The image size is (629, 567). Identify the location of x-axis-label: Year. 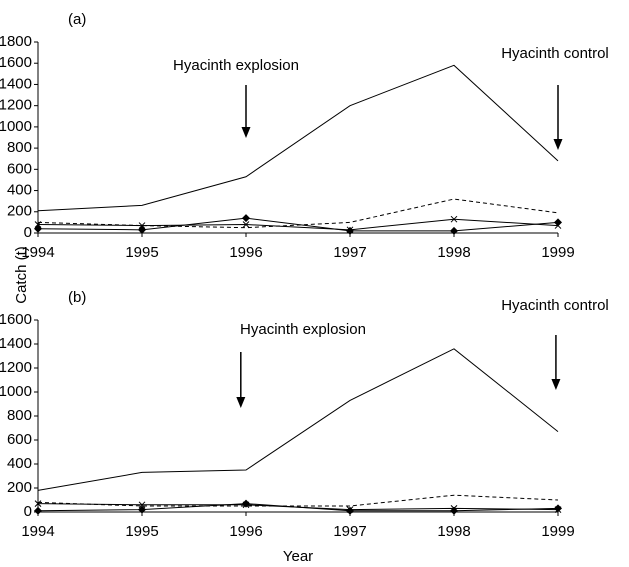
(298, 556).